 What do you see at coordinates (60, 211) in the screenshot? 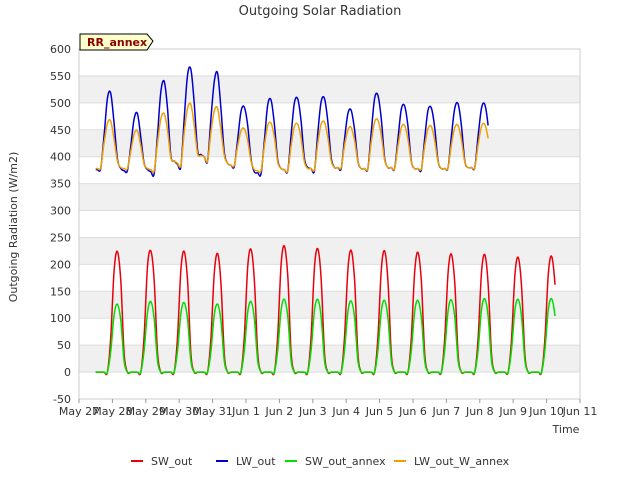
I see `y-tick-label: 300` at bounding box center [60, 211].